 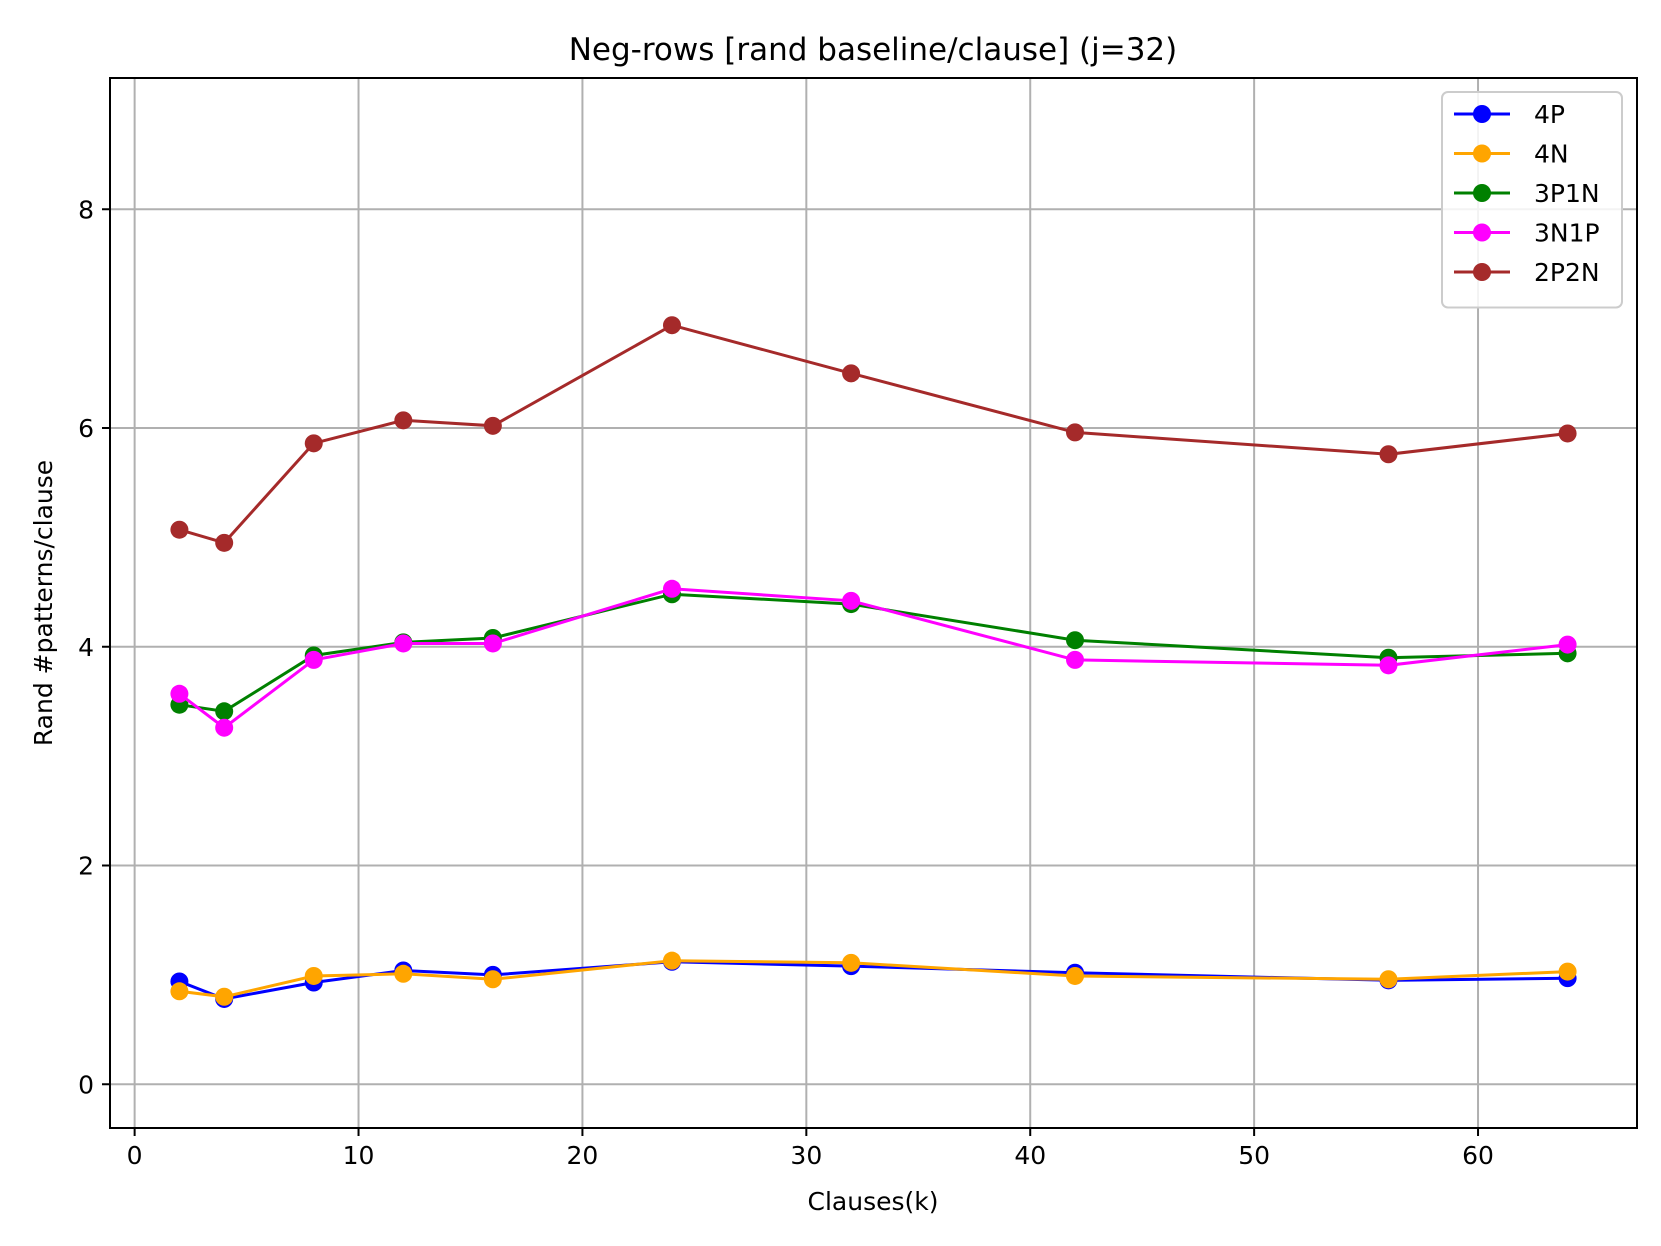 What do you see at coordinates (1254, 1155) in the screenshot?
I see `x-tick-label: 50` at bounding box center [1254, 1155].